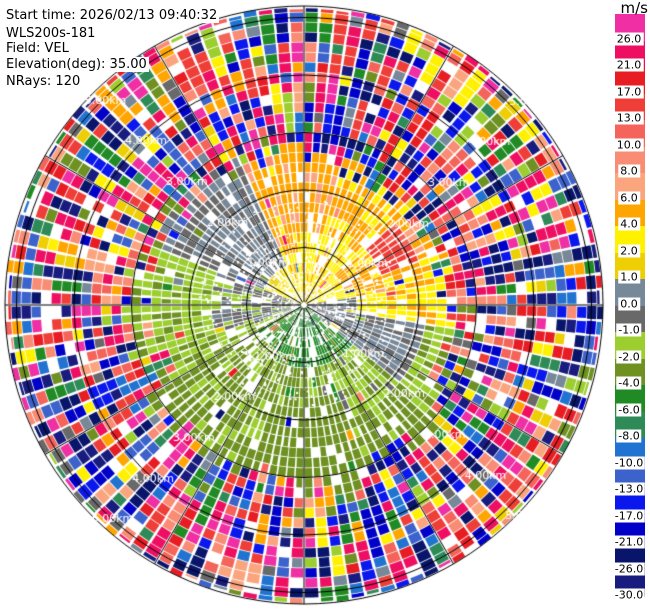  I want to click on colorbar-tick-label: -21.0, so click(629, 542).